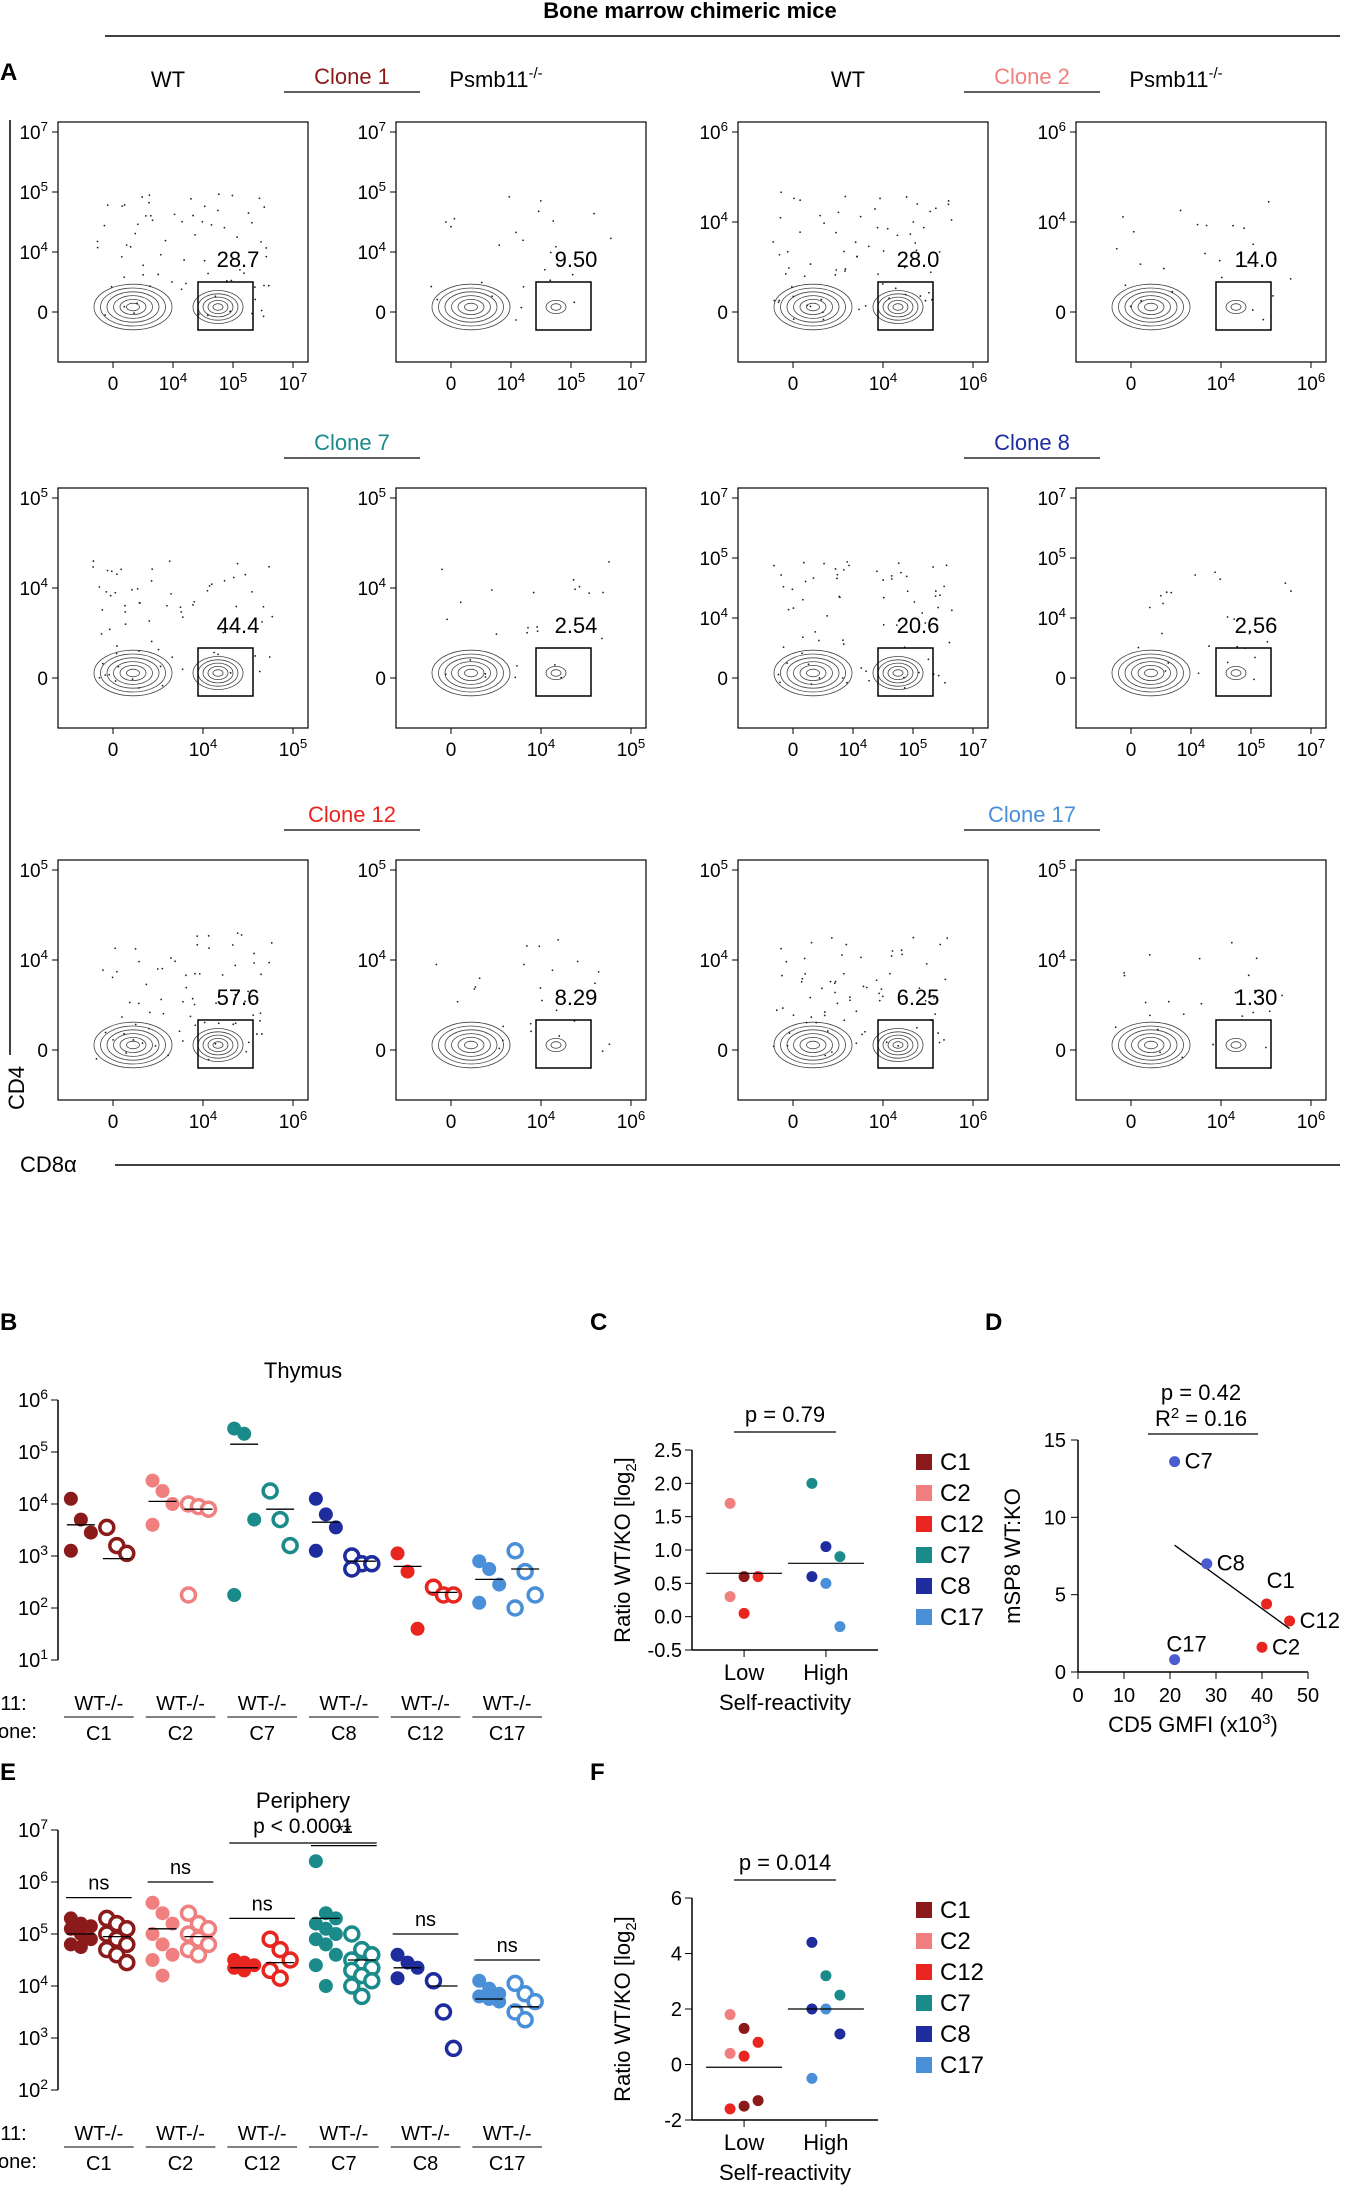  I want to click on tick-exponent: 5, so click(44, 864).